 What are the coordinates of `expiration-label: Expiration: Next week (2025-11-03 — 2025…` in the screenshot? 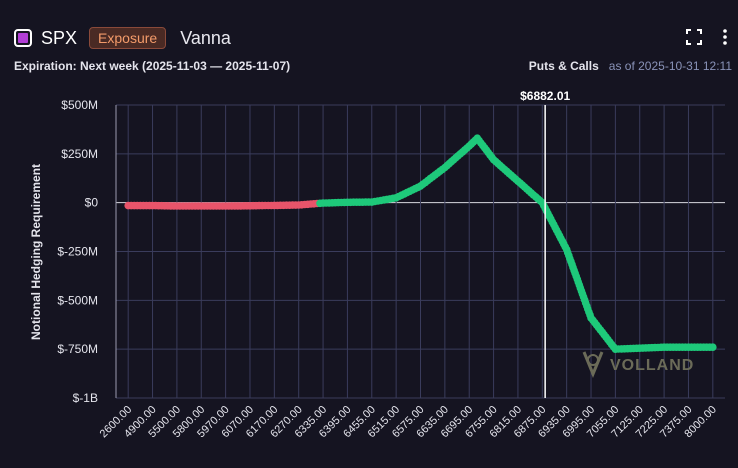 It's located at (152, 66).